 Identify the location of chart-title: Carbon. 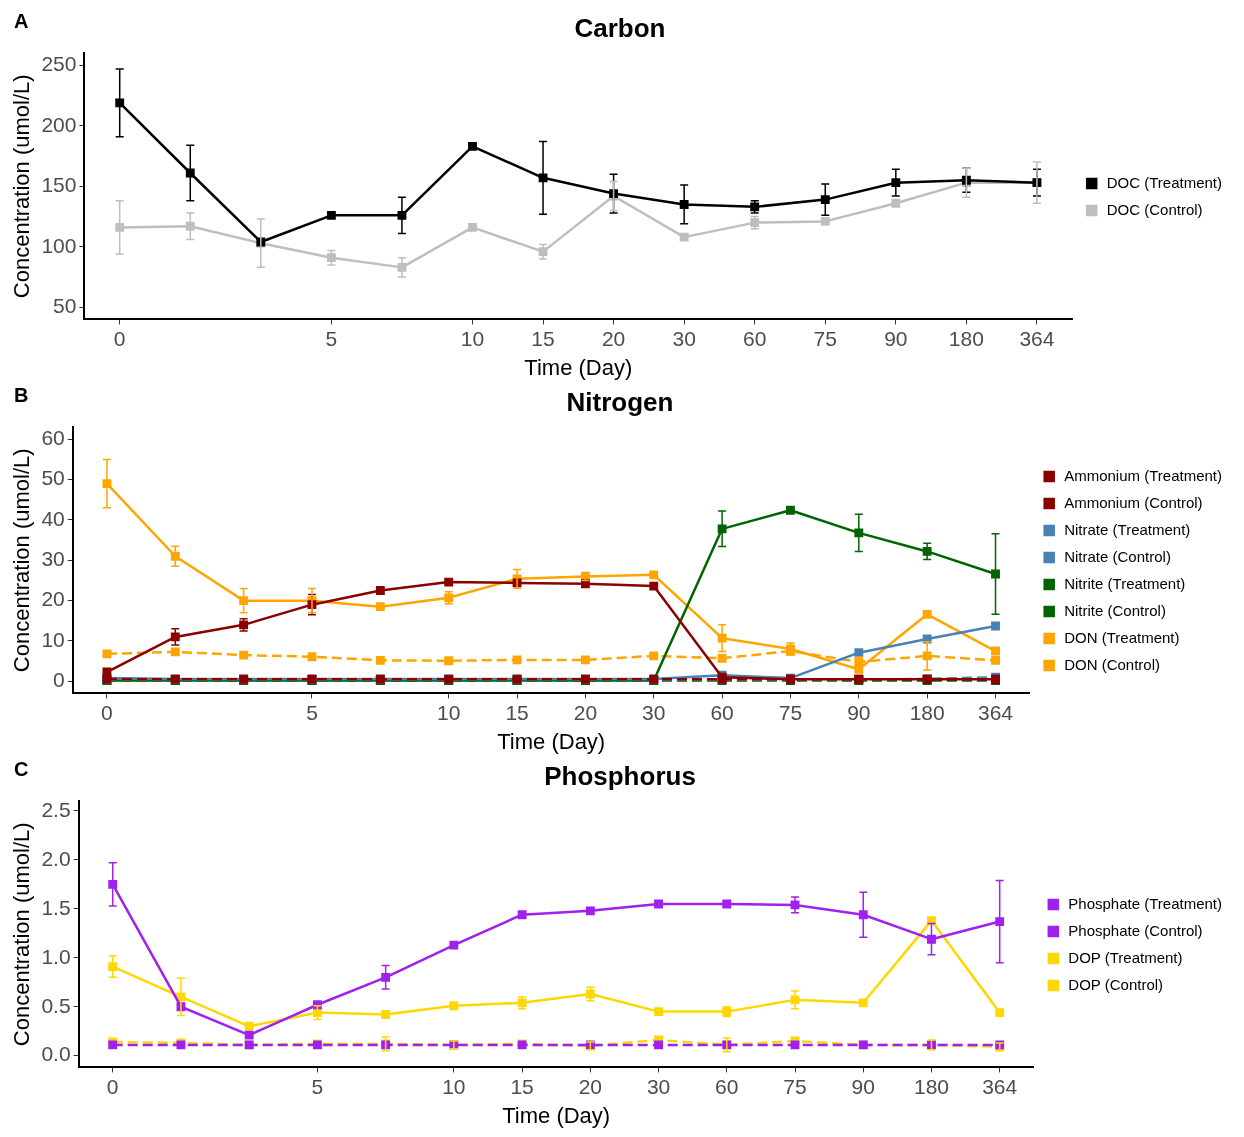
(620, 27).